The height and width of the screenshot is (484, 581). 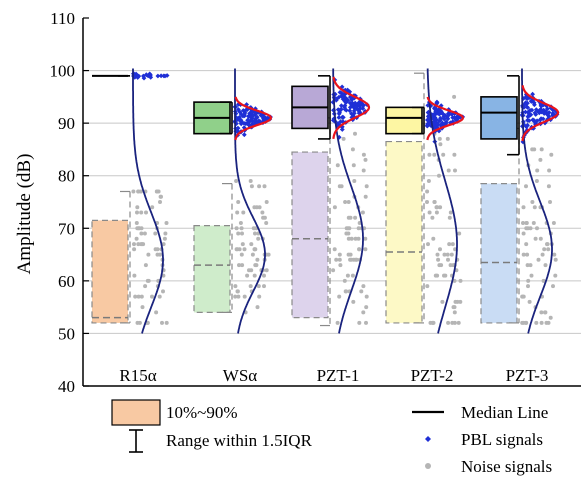 What do you see at coordinates (66, 228) in the screenshot?
I see `y-tick-label: 70` at bounding box center [66, 228].